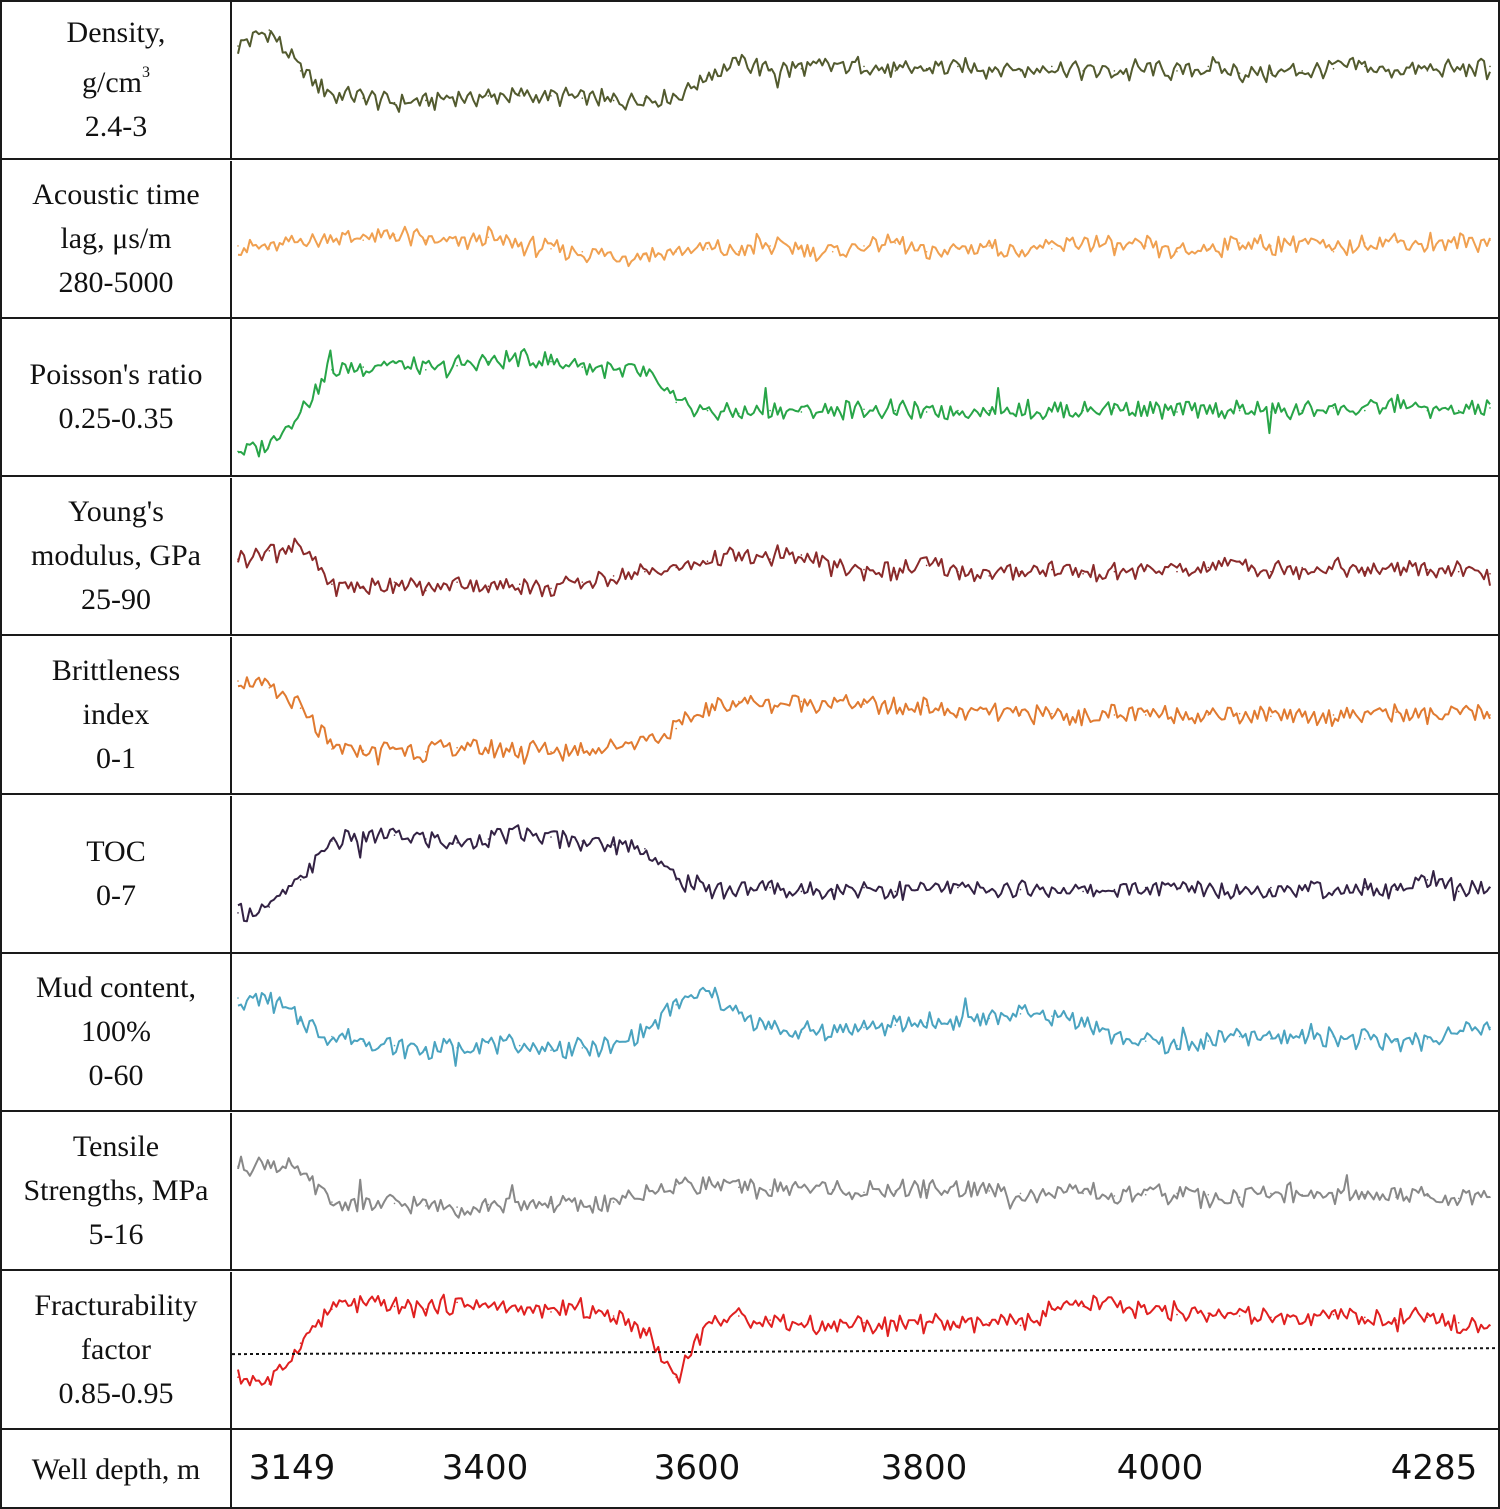 This screenshot has height=1509, width=1500. I want to click on track-label-line: modulus, GPa, so click(115, 556).